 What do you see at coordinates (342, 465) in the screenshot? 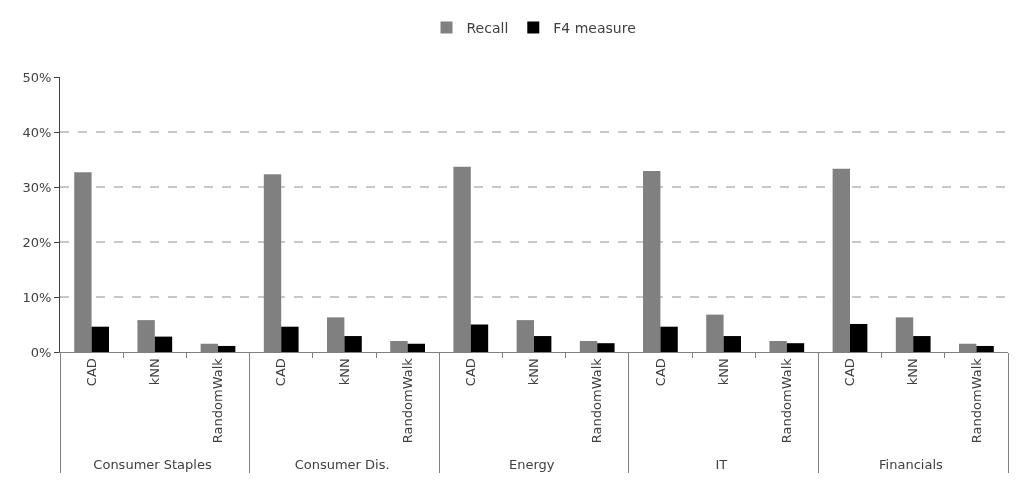
I see `text: Consumer Dis.` at bounding box center [342, 465].